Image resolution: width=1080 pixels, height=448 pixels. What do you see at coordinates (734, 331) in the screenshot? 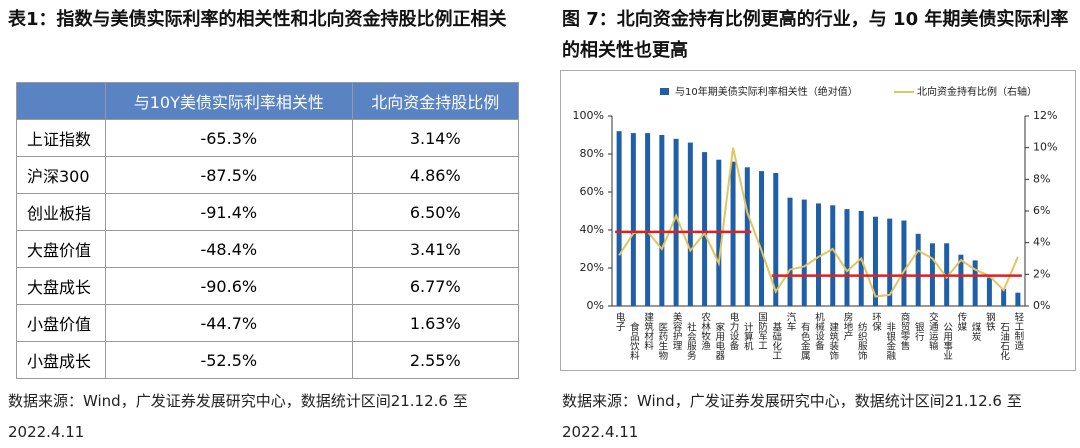
I see `x-tick-label: 电力设备` at bounding box center [734, 331].